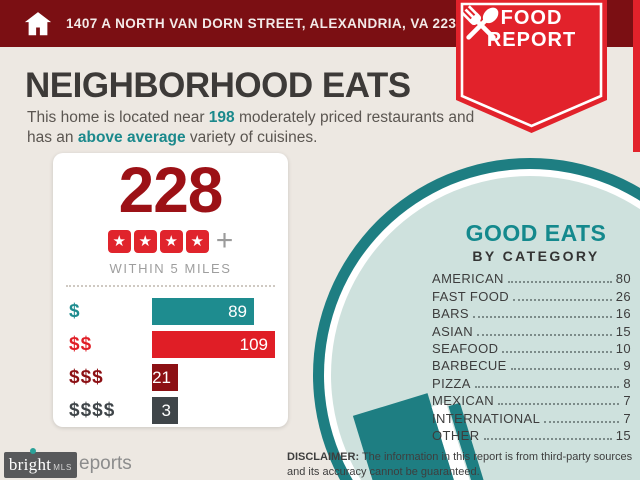 This screenshot has height=480, width=640. What do you see at coordinates (531, 39) in the screenshot?
I see `badge-title-line2: REPORT` at bounding box center [531, 39].